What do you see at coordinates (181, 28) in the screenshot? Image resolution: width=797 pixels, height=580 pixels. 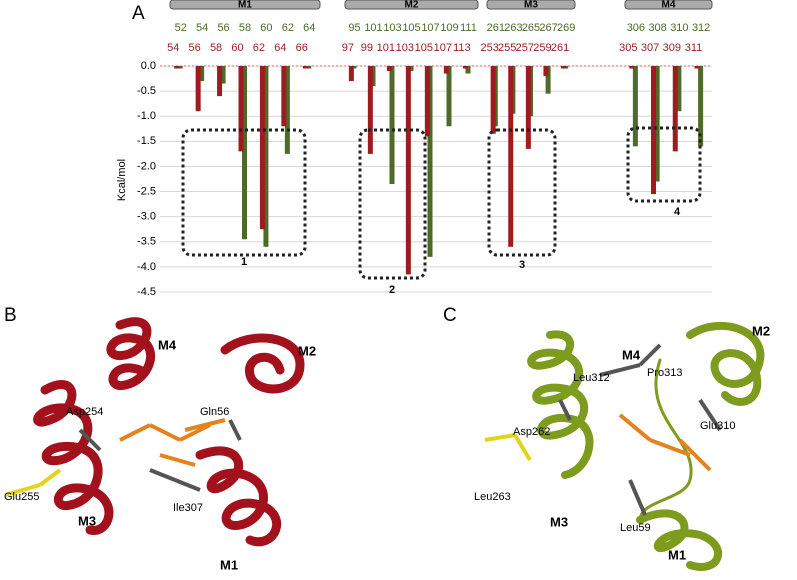 I see `x-tick-label: 52` at bounding box center [181, 28].